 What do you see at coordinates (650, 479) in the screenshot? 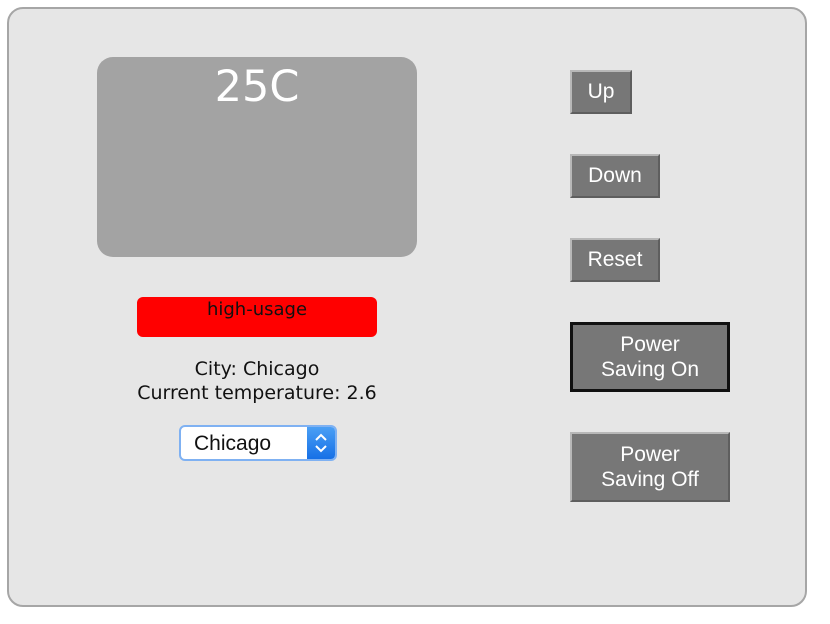
I see `power-saving-off-label-line2: Saving Off` at bounding box center [650, 479].